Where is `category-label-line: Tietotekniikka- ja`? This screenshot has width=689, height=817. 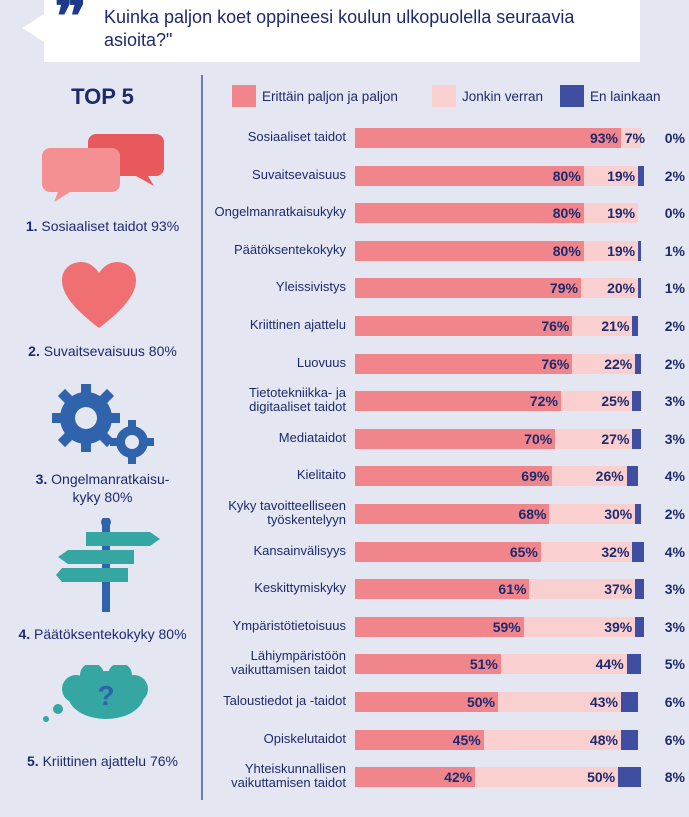 category-label-line: Tietotekniikka- ja is located at coordinates (297, 393).